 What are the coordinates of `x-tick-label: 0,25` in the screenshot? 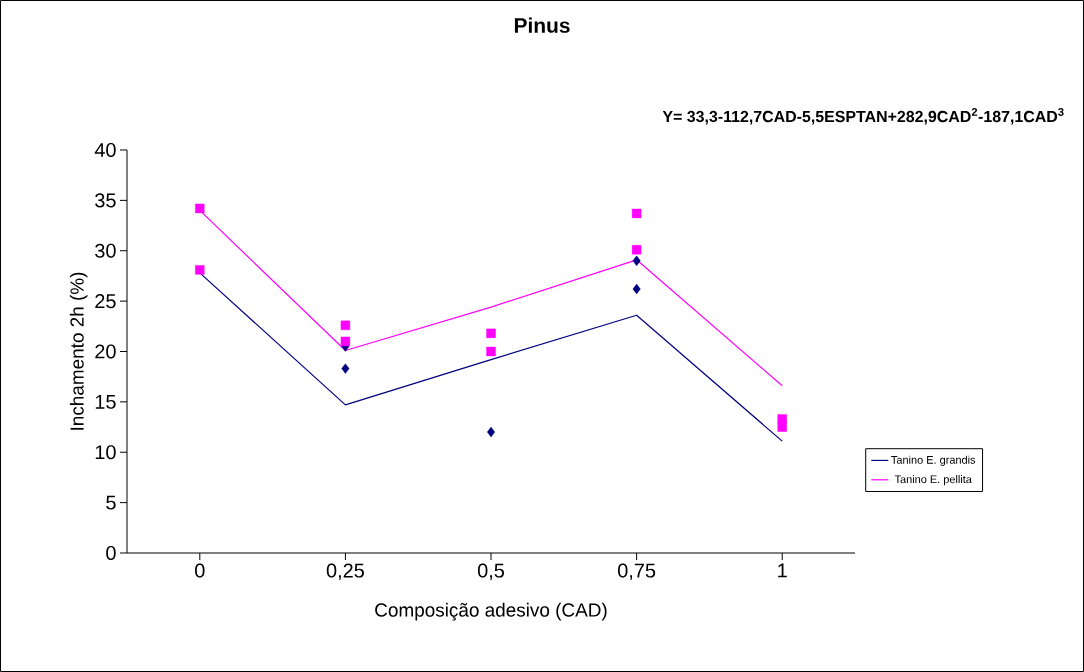 It's located at (345, 571).